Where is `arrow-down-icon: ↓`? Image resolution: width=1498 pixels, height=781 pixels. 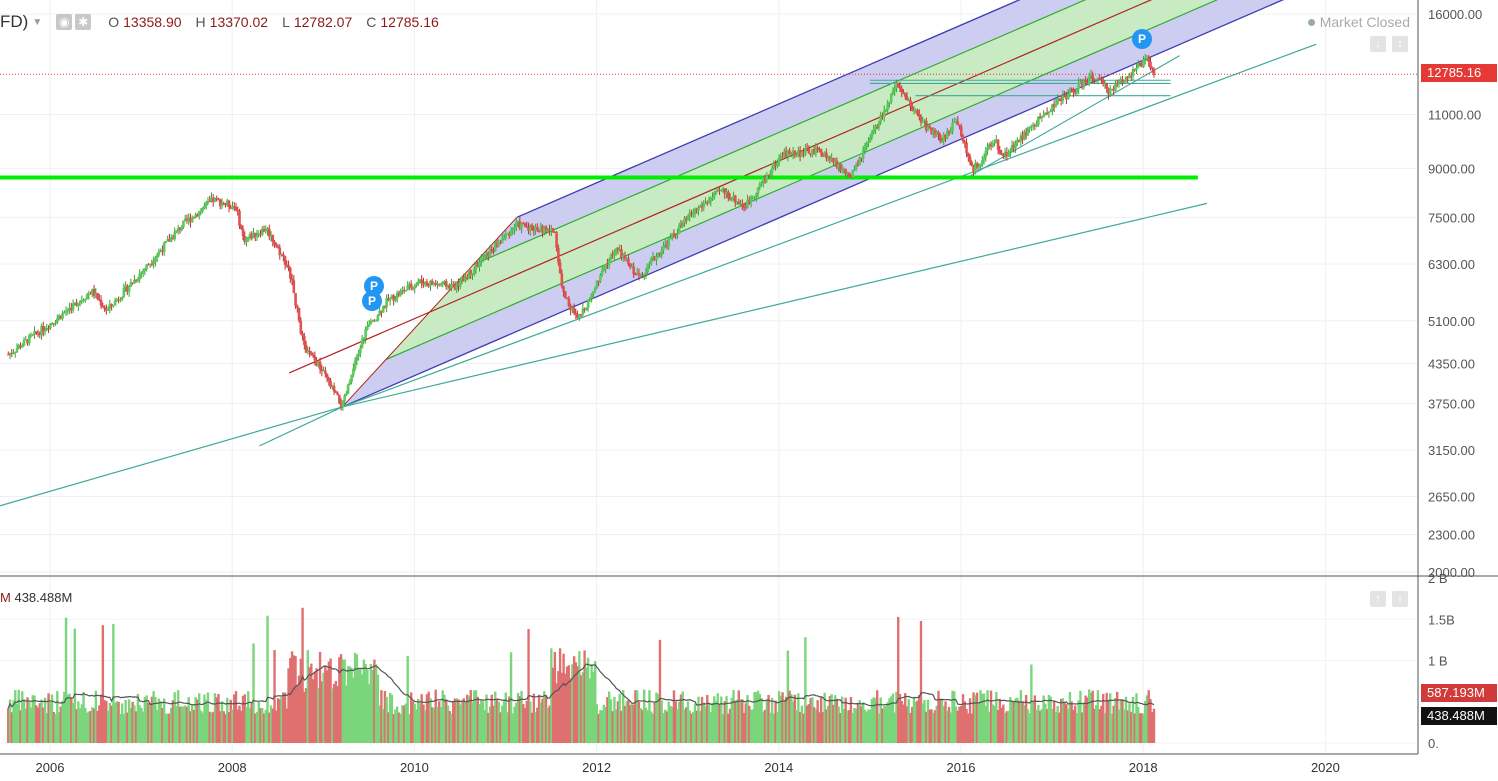 arrow-down-icon: ↓ is located at coordinates (1378, 44).